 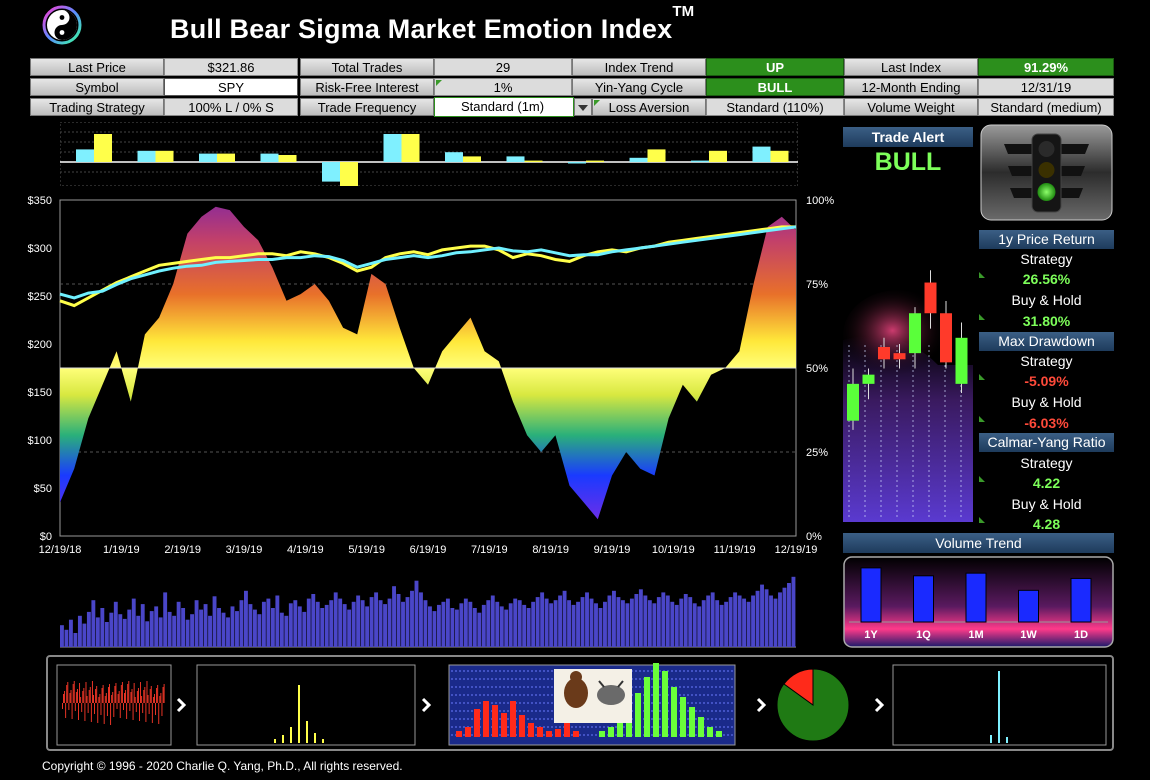 I want to click on total-trades-label: Total Trades, so click(x=367, y=67).